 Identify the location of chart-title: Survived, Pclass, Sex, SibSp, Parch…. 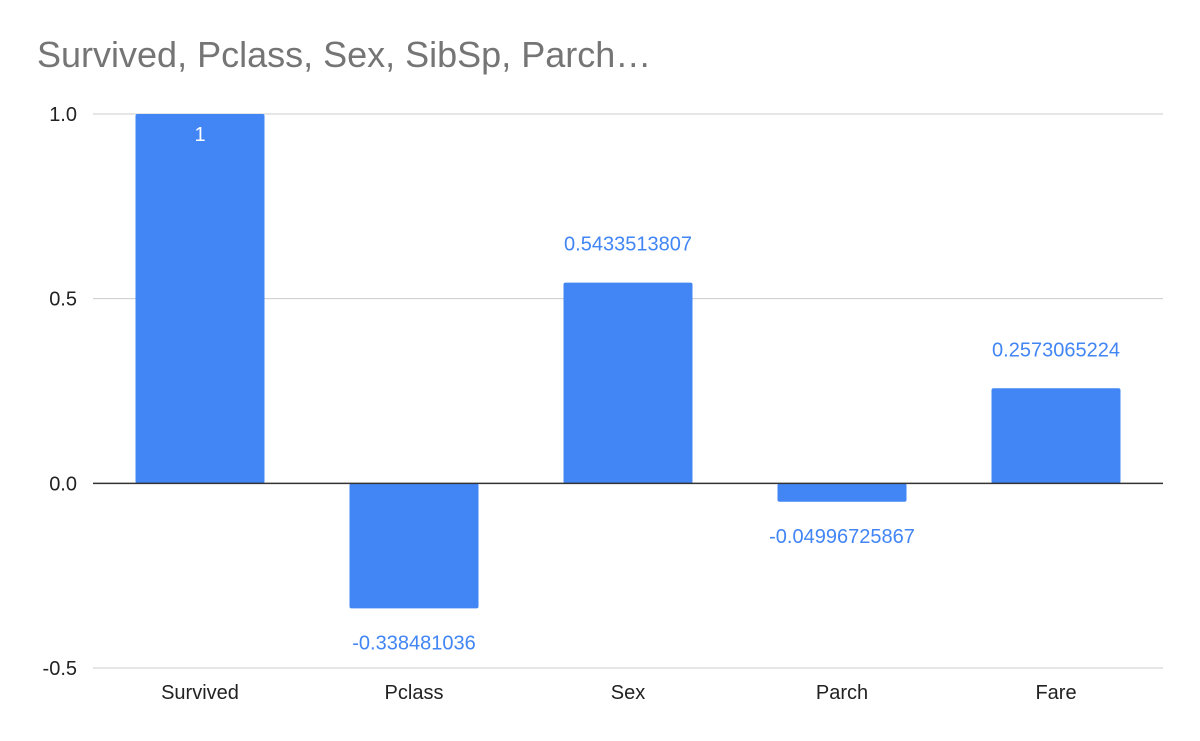
(344, 54).